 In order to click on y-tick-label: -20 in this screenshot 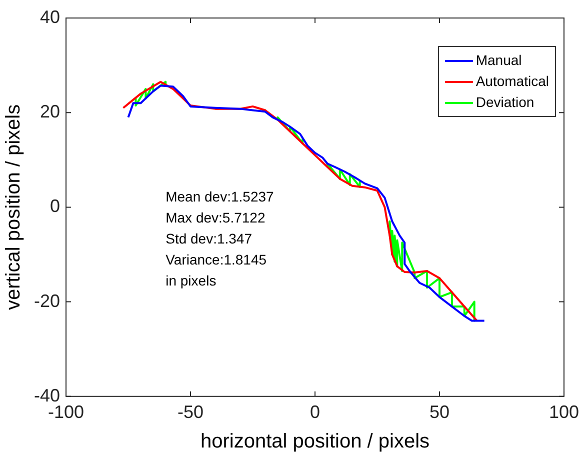, I will do `click(47, 300)`.